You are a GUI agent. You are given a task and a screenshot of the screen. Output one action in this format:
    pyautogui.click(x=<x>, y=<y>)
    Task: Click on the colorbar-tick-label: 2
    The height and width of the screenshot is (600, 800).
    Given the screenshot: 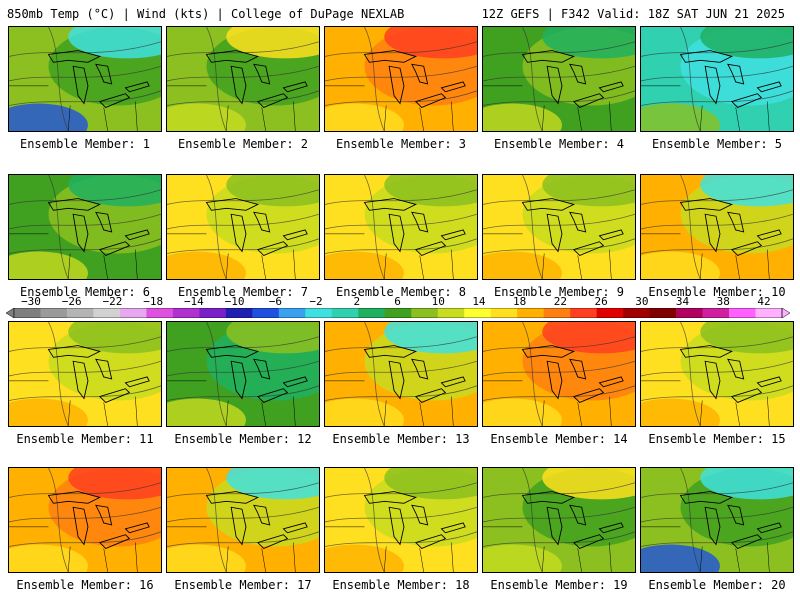 What is the action you would take?
    pyautogui.click(x=357, y=301)
    